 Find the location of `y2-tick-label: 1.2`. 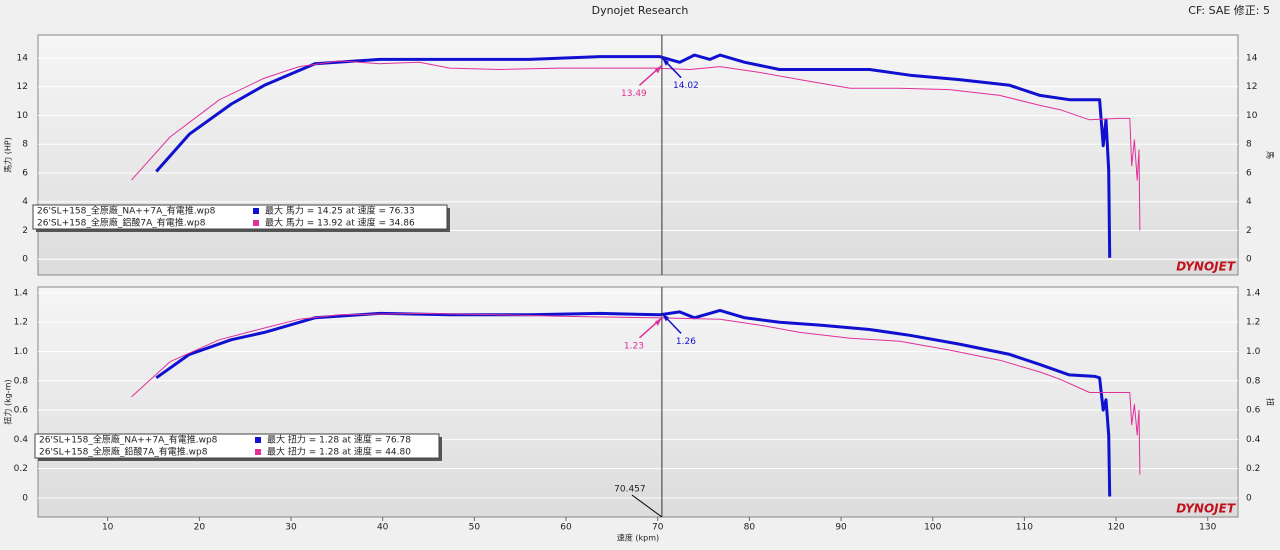

y2-tick-label: 1.2 is located at coordinates (1253, 323).